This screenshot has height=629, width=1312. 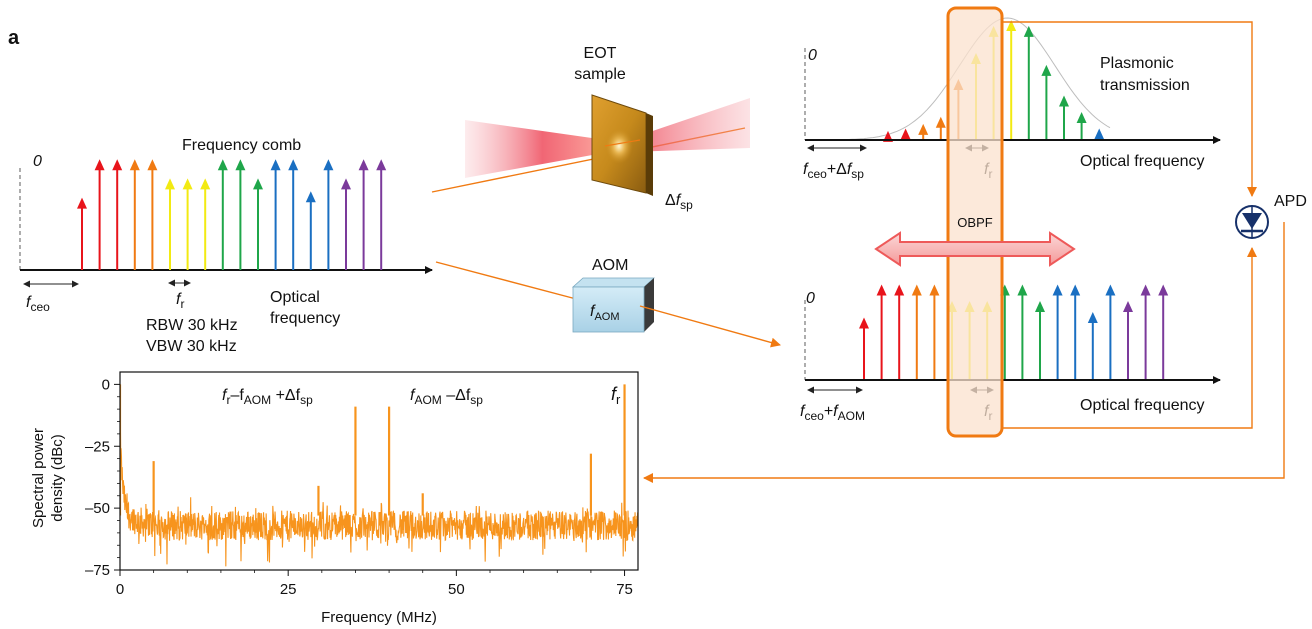 What do you see at coordinates (542, 149) in the screenshot?
I see `incoming-beam` at bounding box center [542, 149].